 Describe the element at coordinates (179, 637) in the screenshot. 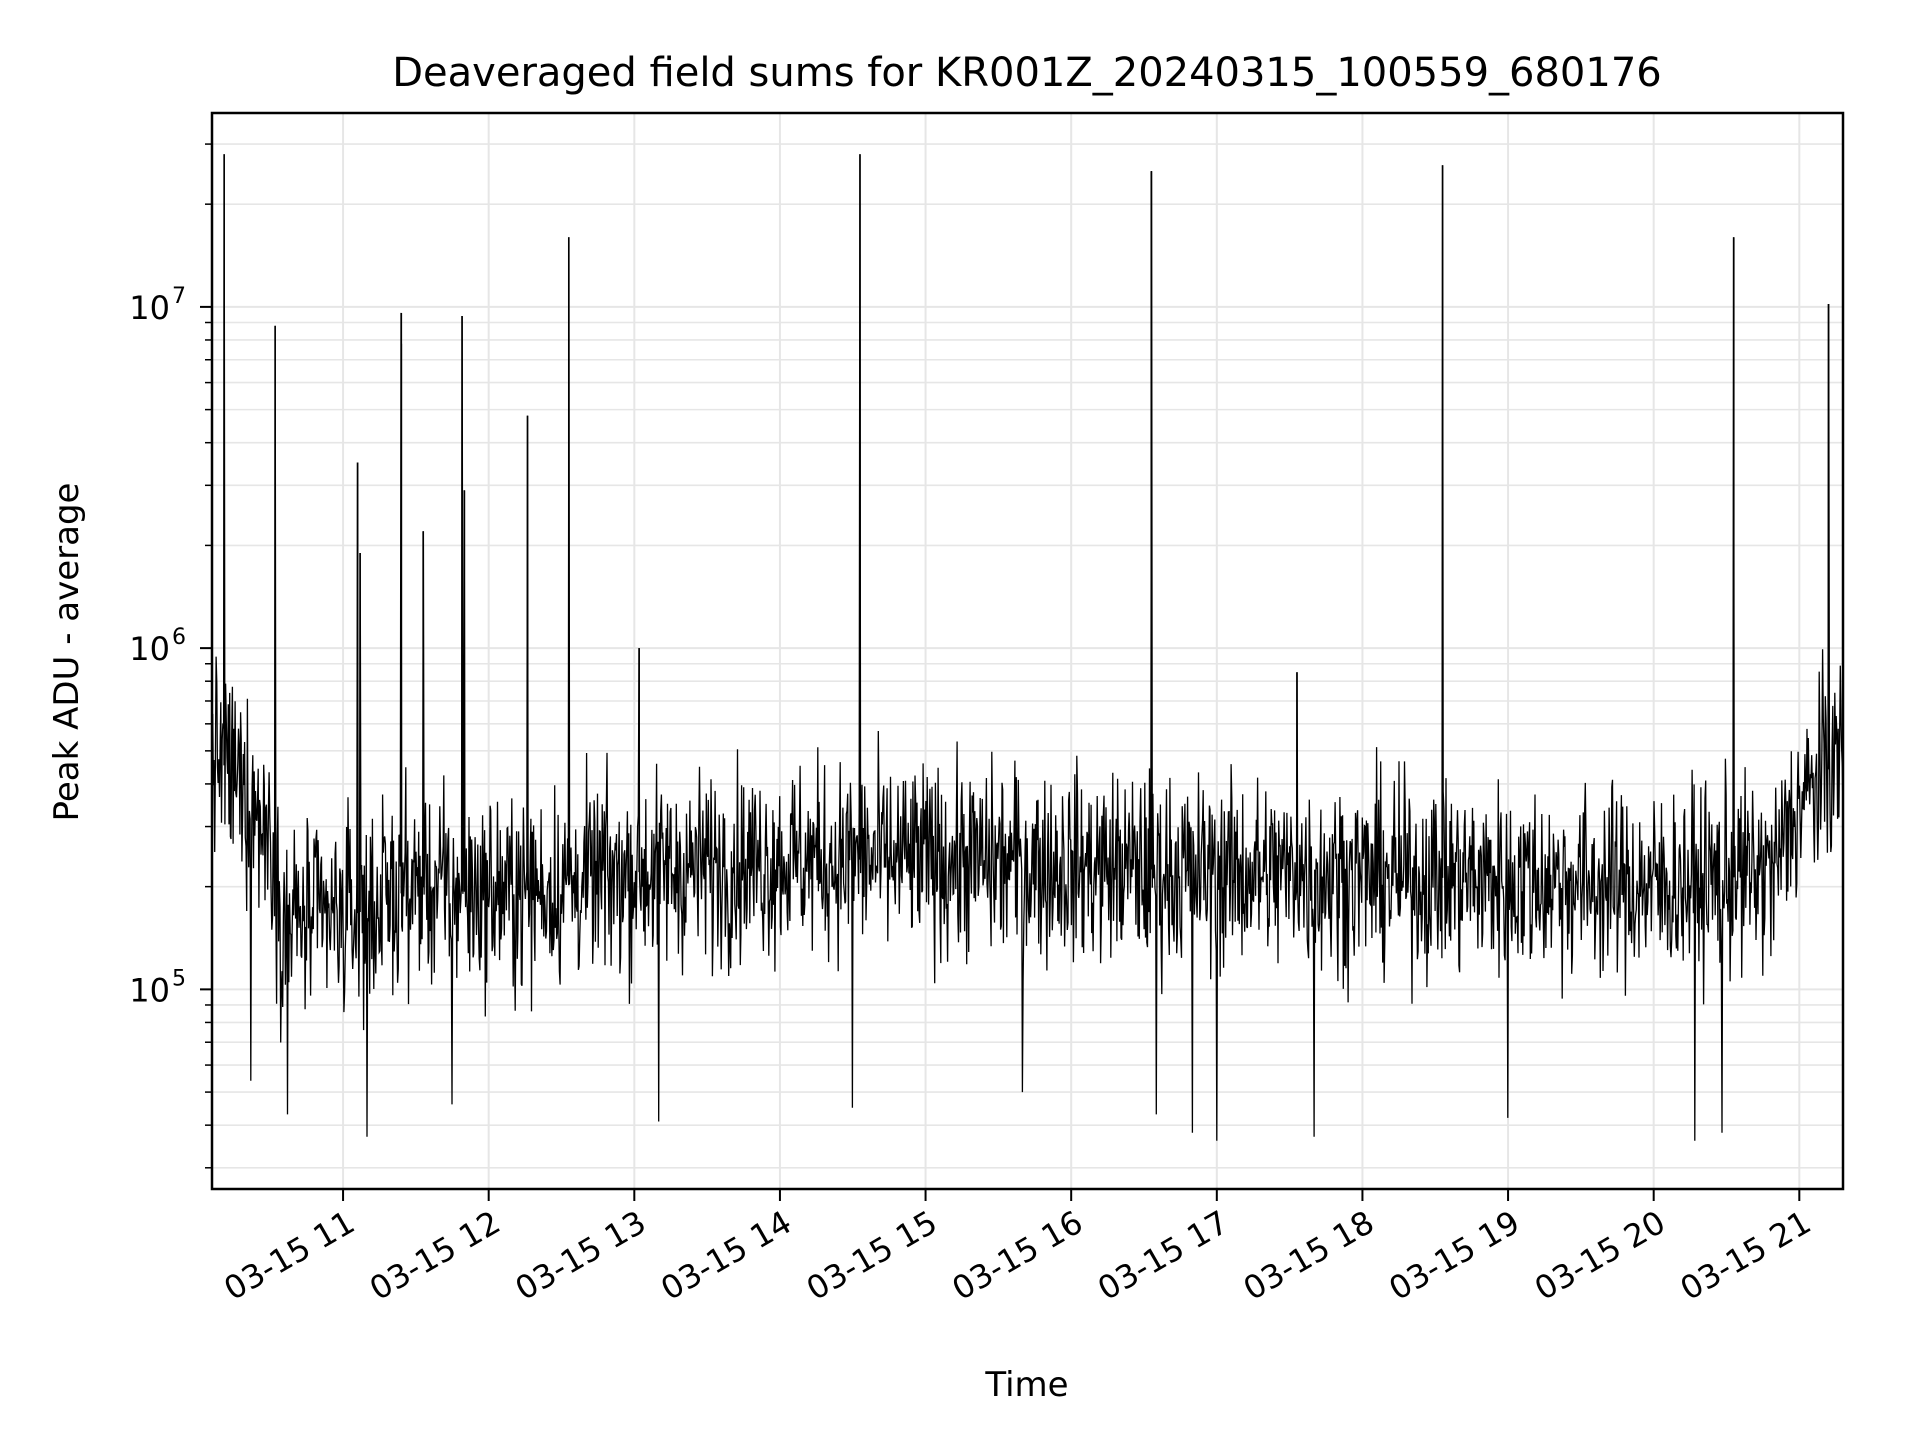

I see `y-tick-exponent: 6` at that location.